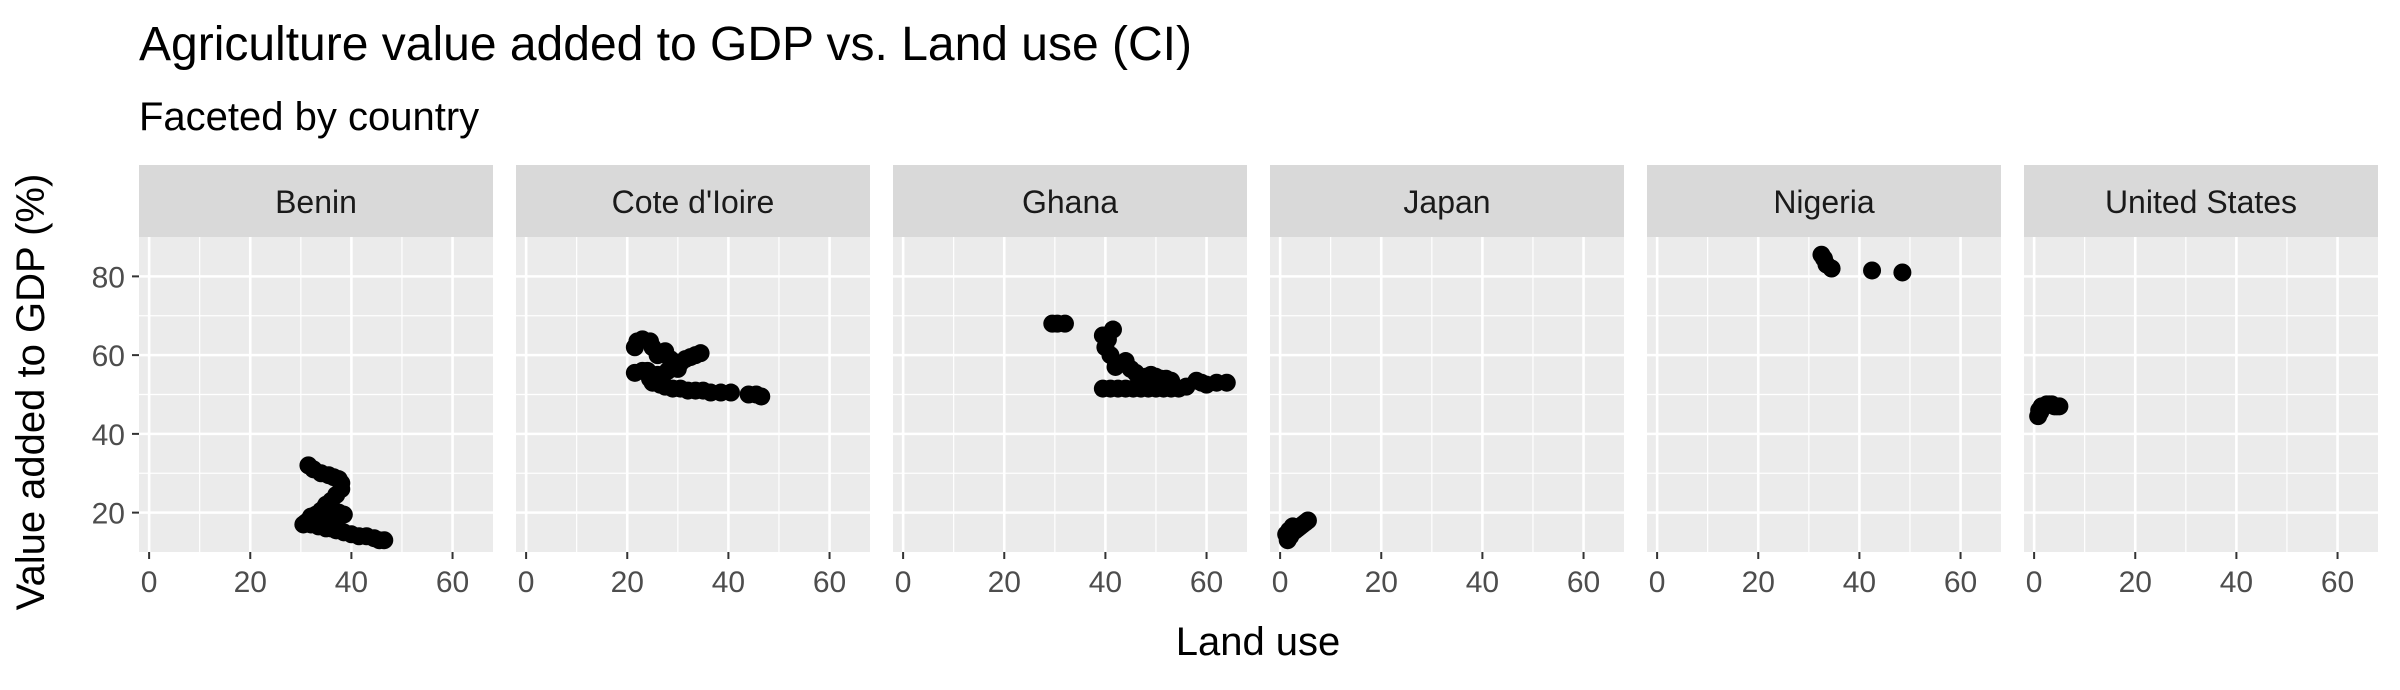  I want to click on facet-label: Ghana, so click(1070, 202).